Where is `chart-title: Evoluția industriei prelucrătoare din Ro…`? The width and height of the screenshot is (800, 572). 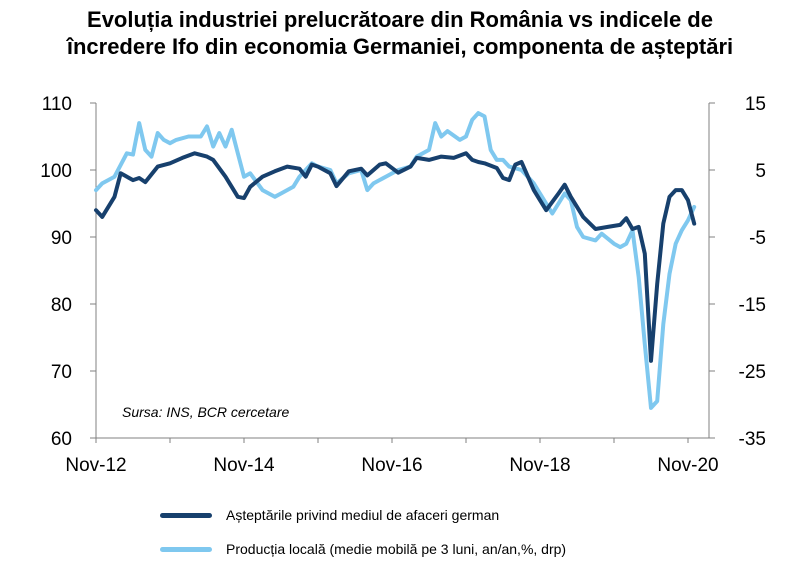 chart-title: Evoluția industriei prelucrătoare din Ro… is located at coordinates (400, 33).